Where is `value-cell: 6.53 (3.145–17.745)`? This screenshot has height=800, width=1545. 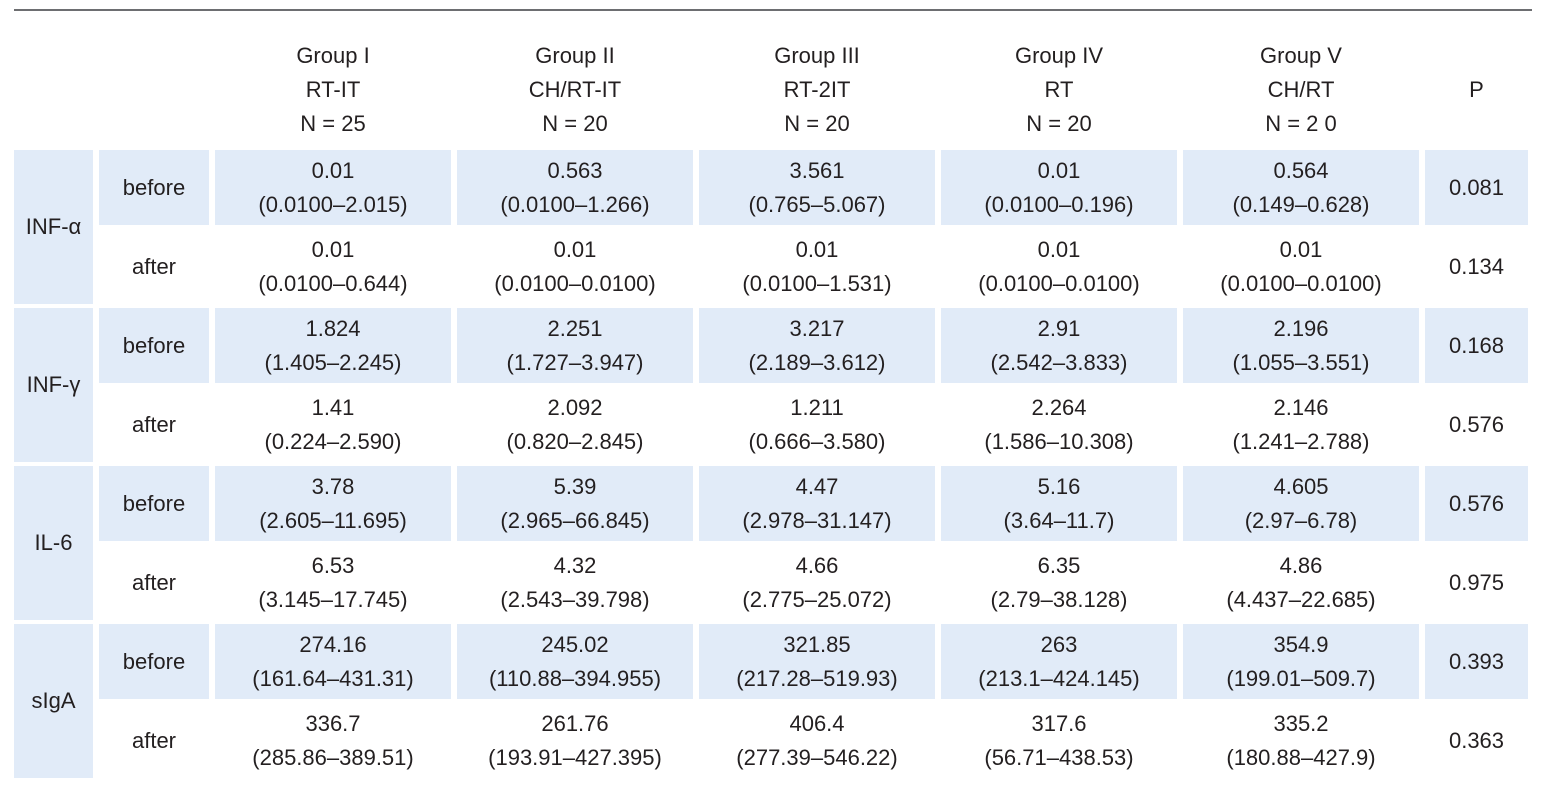
value-cell: 6.53 (3.145–17.745) is located at coordinates (333, 582).